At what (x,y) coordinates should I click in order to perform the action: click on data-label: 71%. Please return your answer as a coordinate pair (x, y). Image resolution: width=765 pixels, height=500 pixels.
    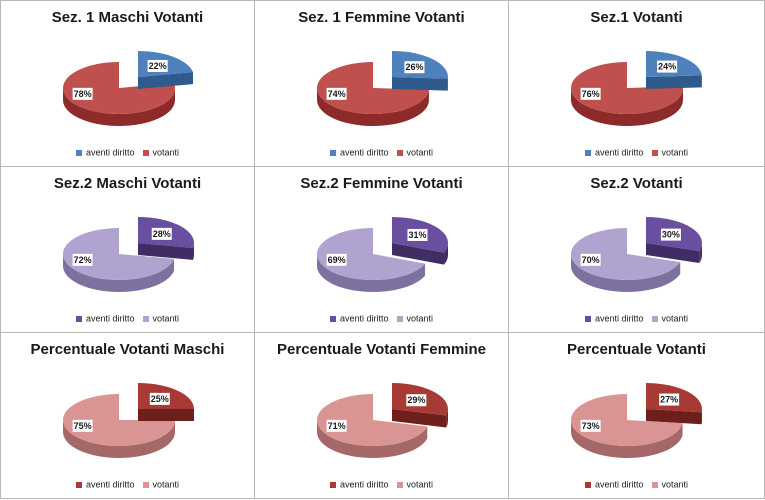
    Looking at the image, I should click on (336, 425).